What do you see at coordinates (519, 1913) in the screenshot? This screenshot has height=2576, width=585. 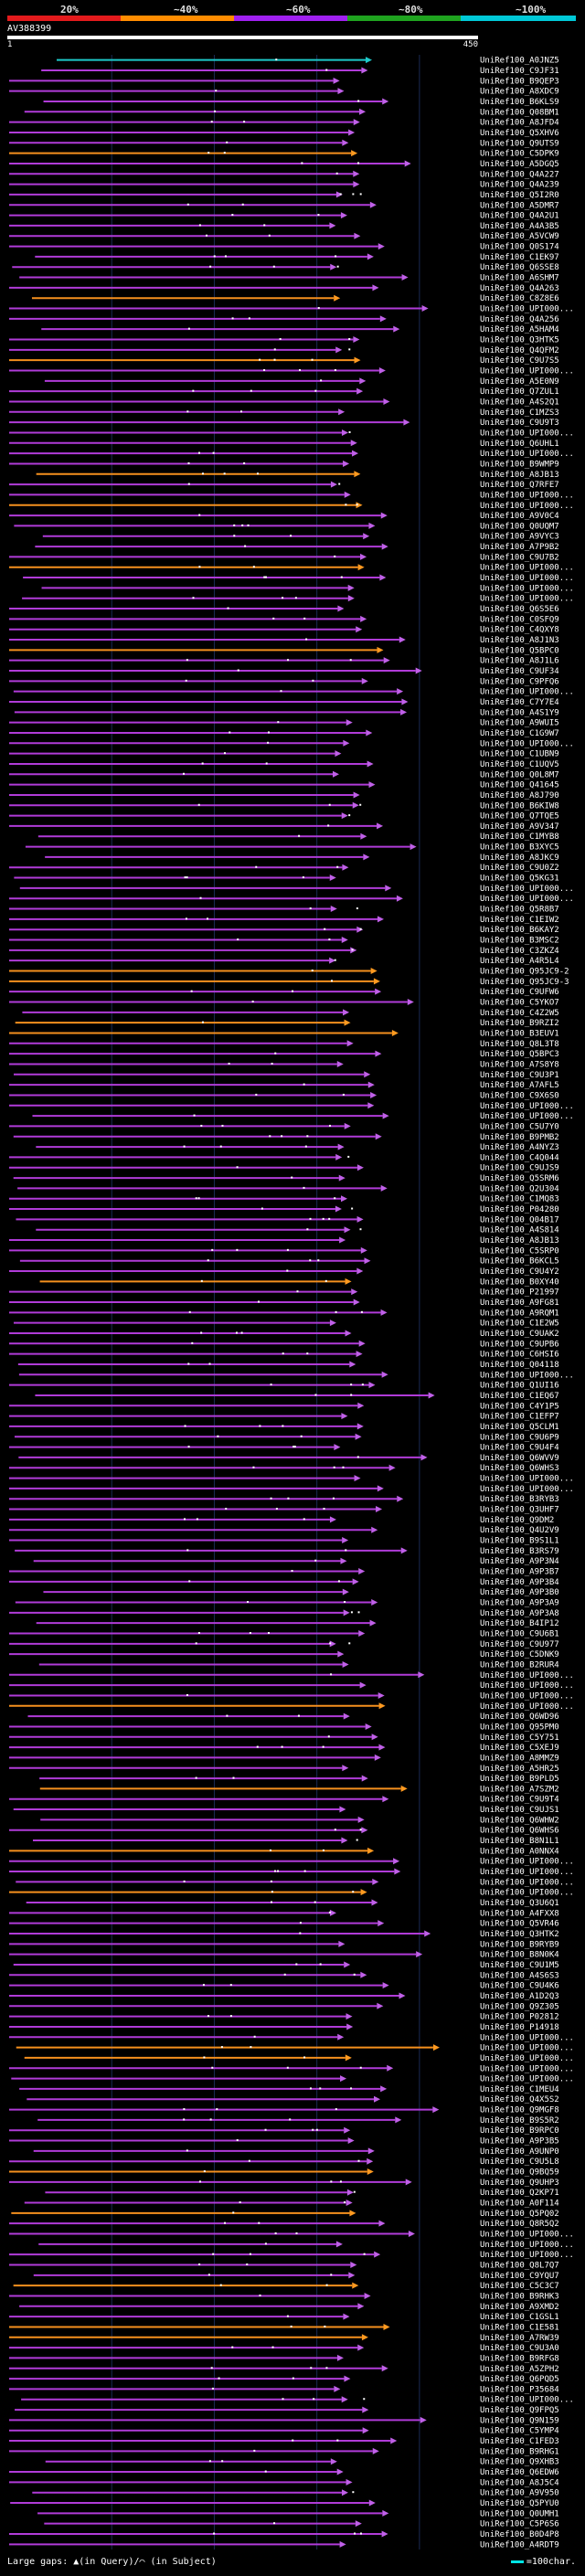 I see `hit-label: UniRef100_A4FXX8` at bounding box center [519, 1913].